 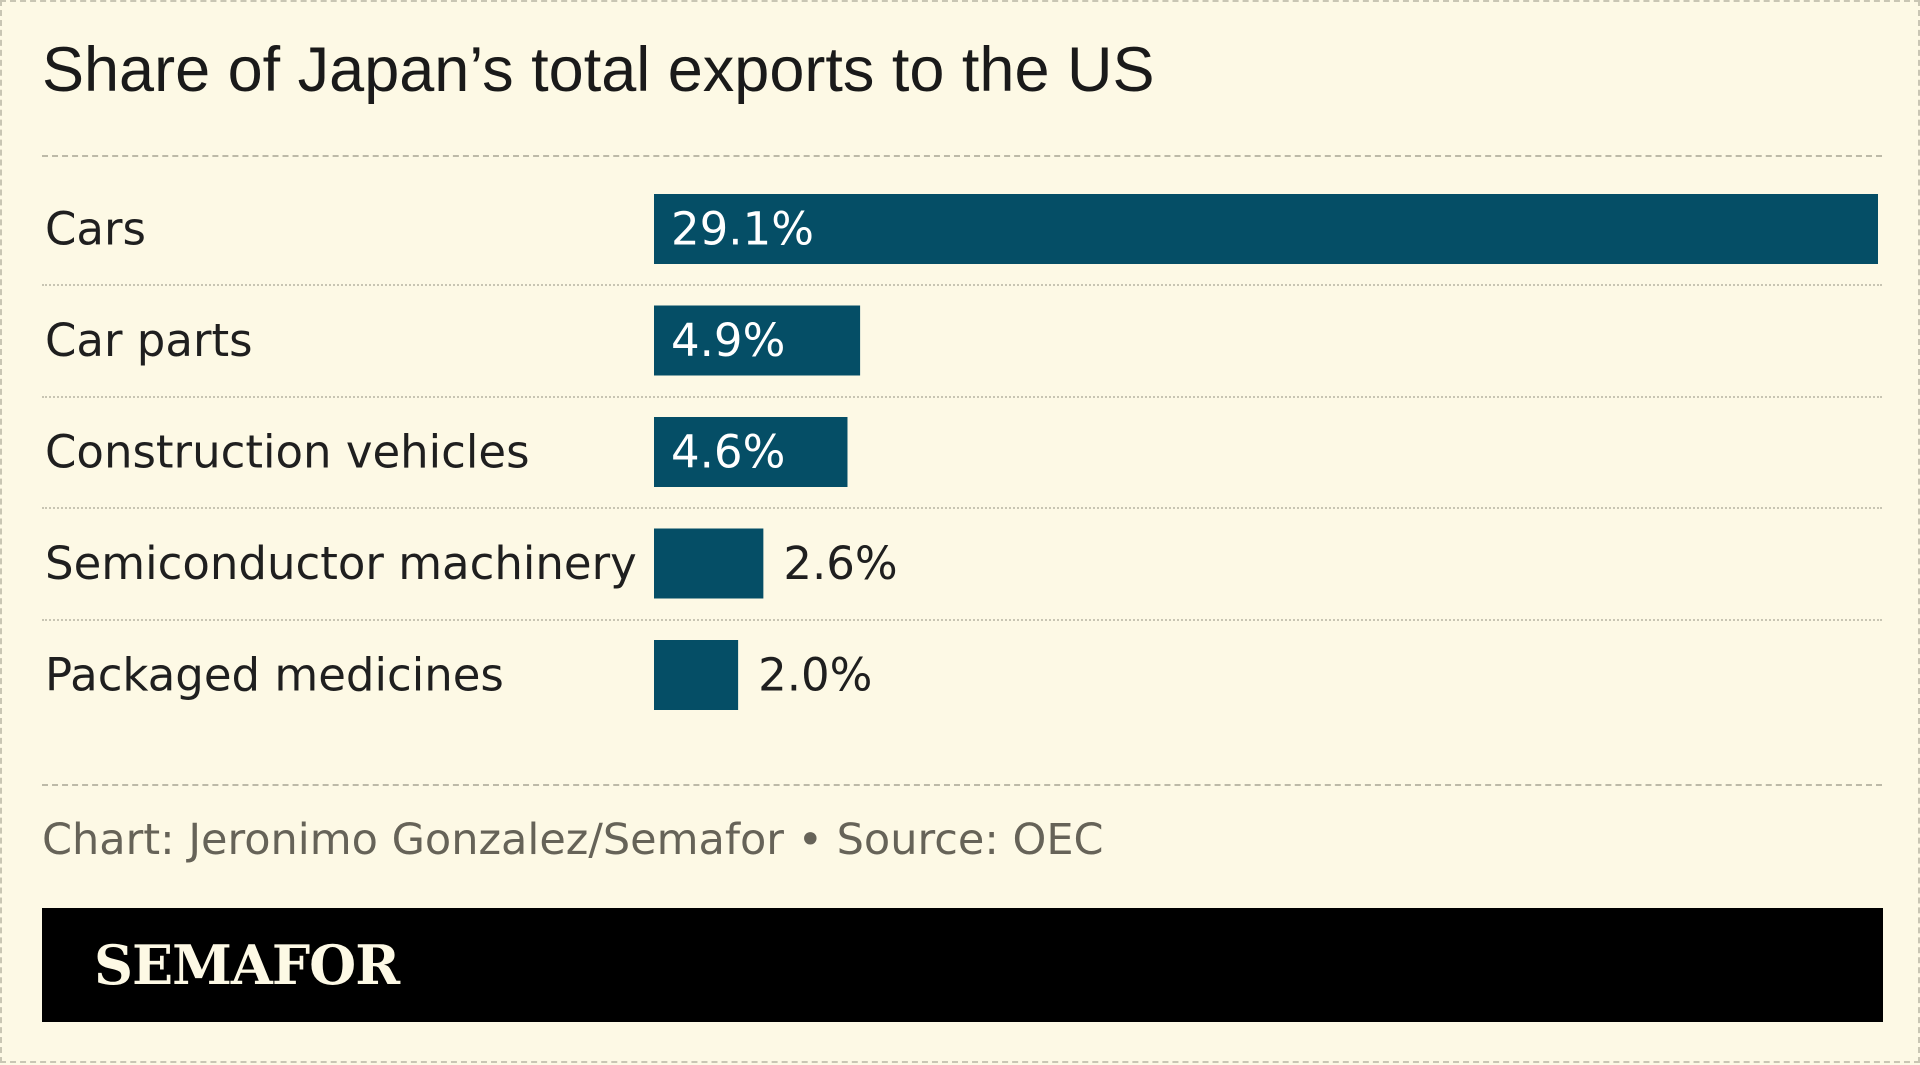 I want to click on value-label: 2.0%, so click(x=815, y=675).